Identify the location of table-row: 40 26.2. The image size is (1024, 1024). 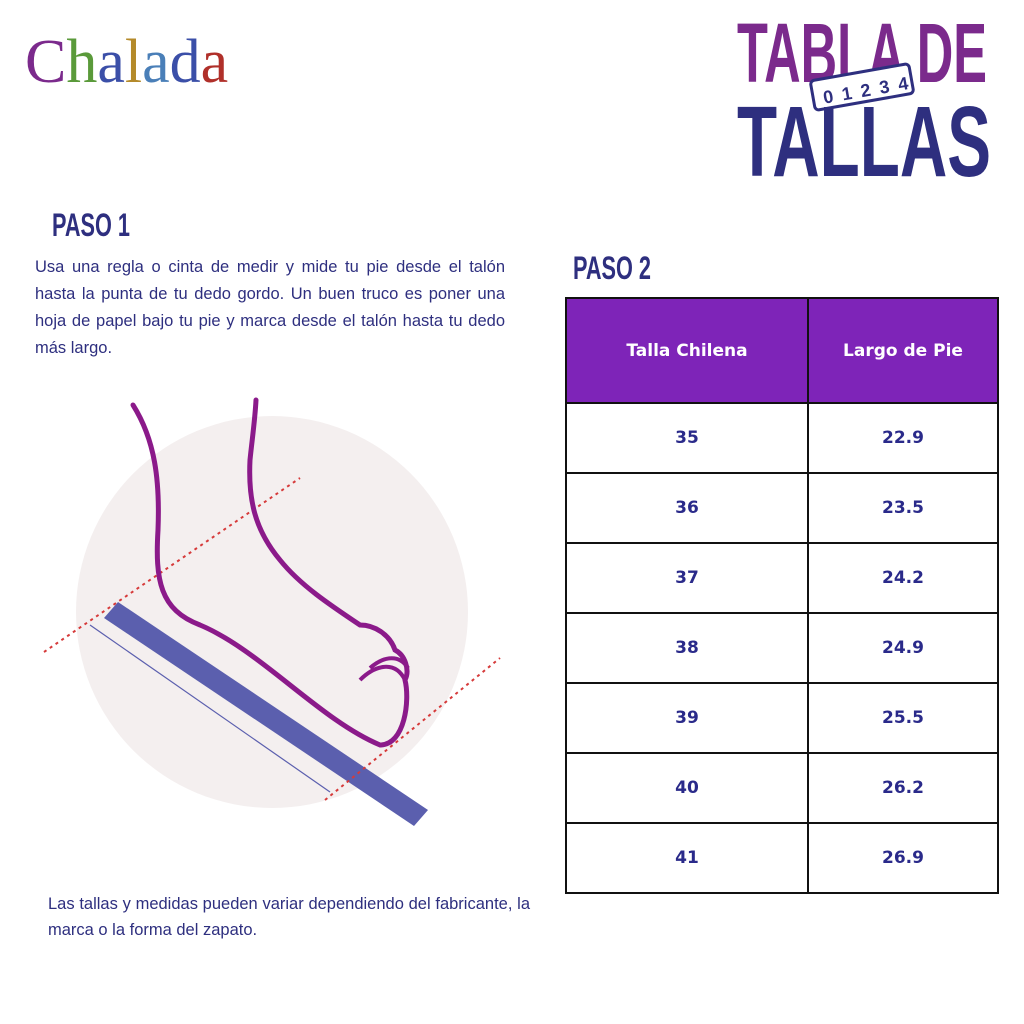
(782, 788).